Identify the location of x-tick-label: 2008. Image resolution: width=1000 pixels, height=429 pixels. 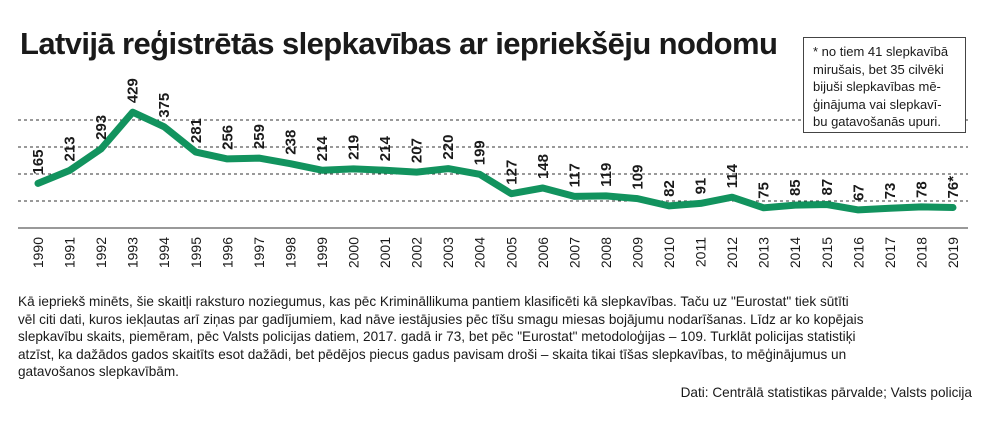
(606, 252).